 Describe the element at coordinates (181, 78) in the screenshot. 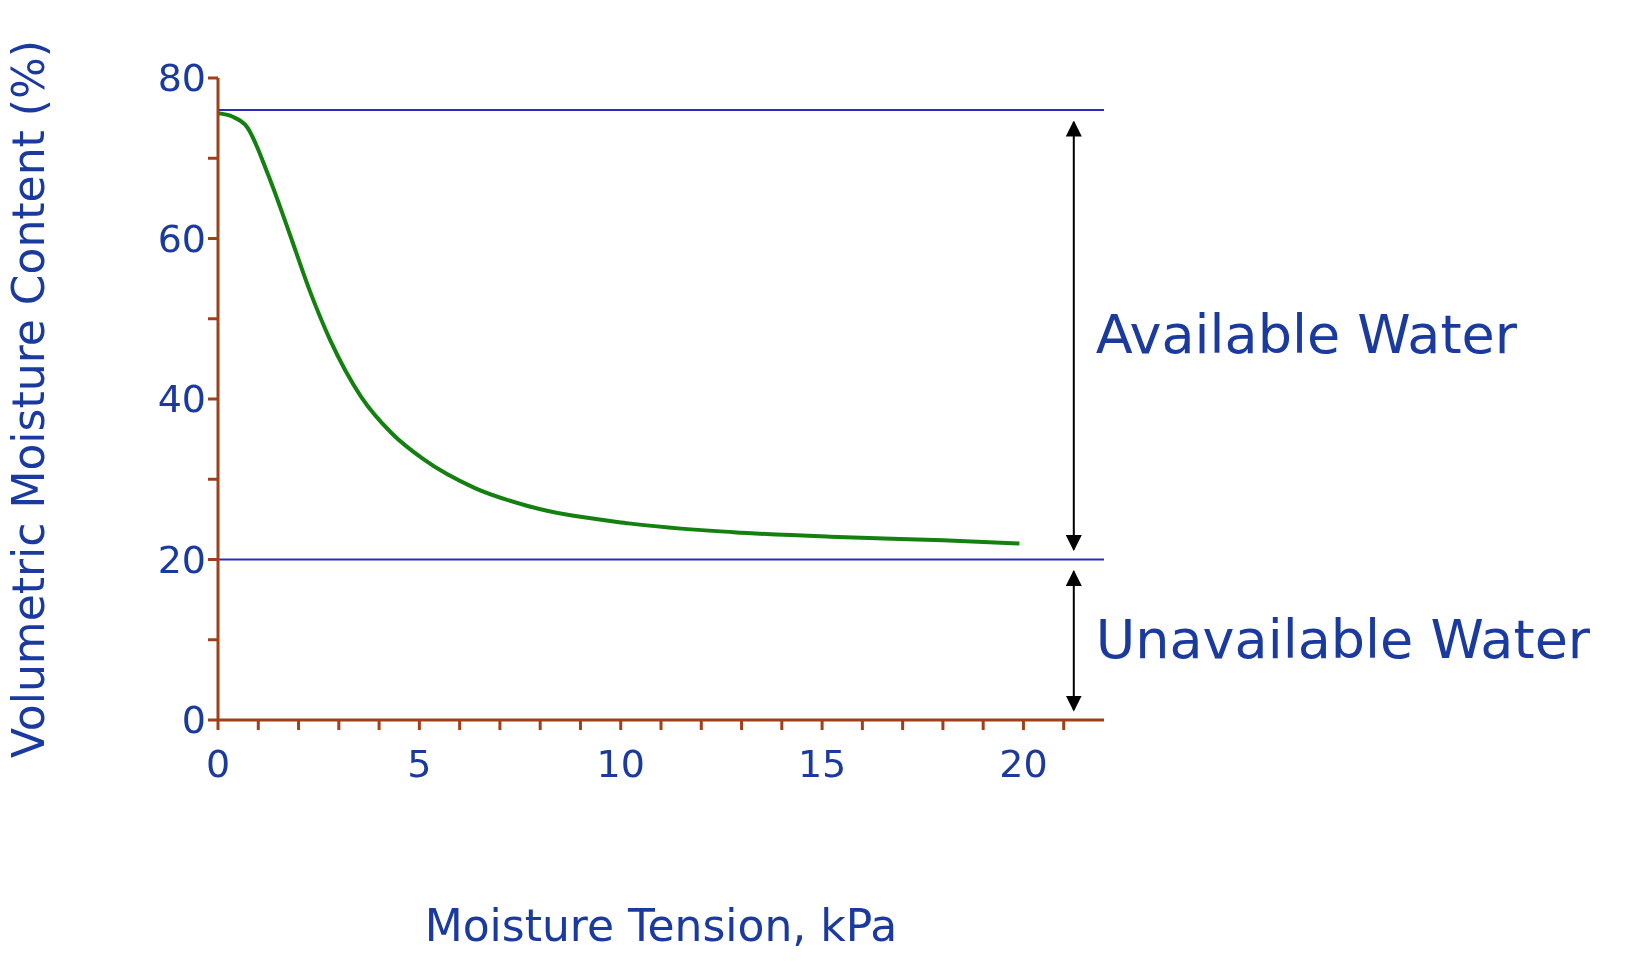

I see `y-tick-label: 80` at that location.